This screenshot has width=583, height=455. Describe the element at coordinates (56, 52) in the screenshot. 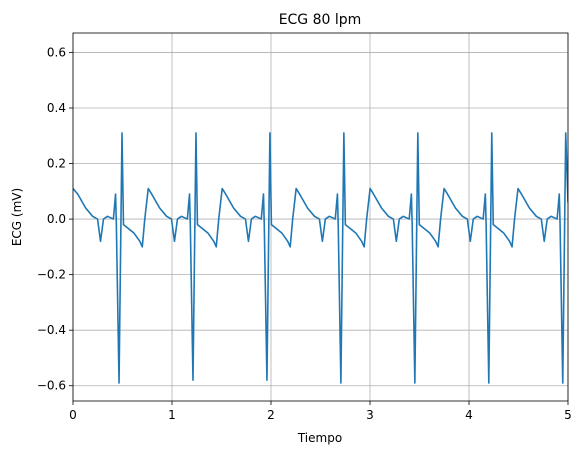

I see `y-tick-label: 0.6` at that location.